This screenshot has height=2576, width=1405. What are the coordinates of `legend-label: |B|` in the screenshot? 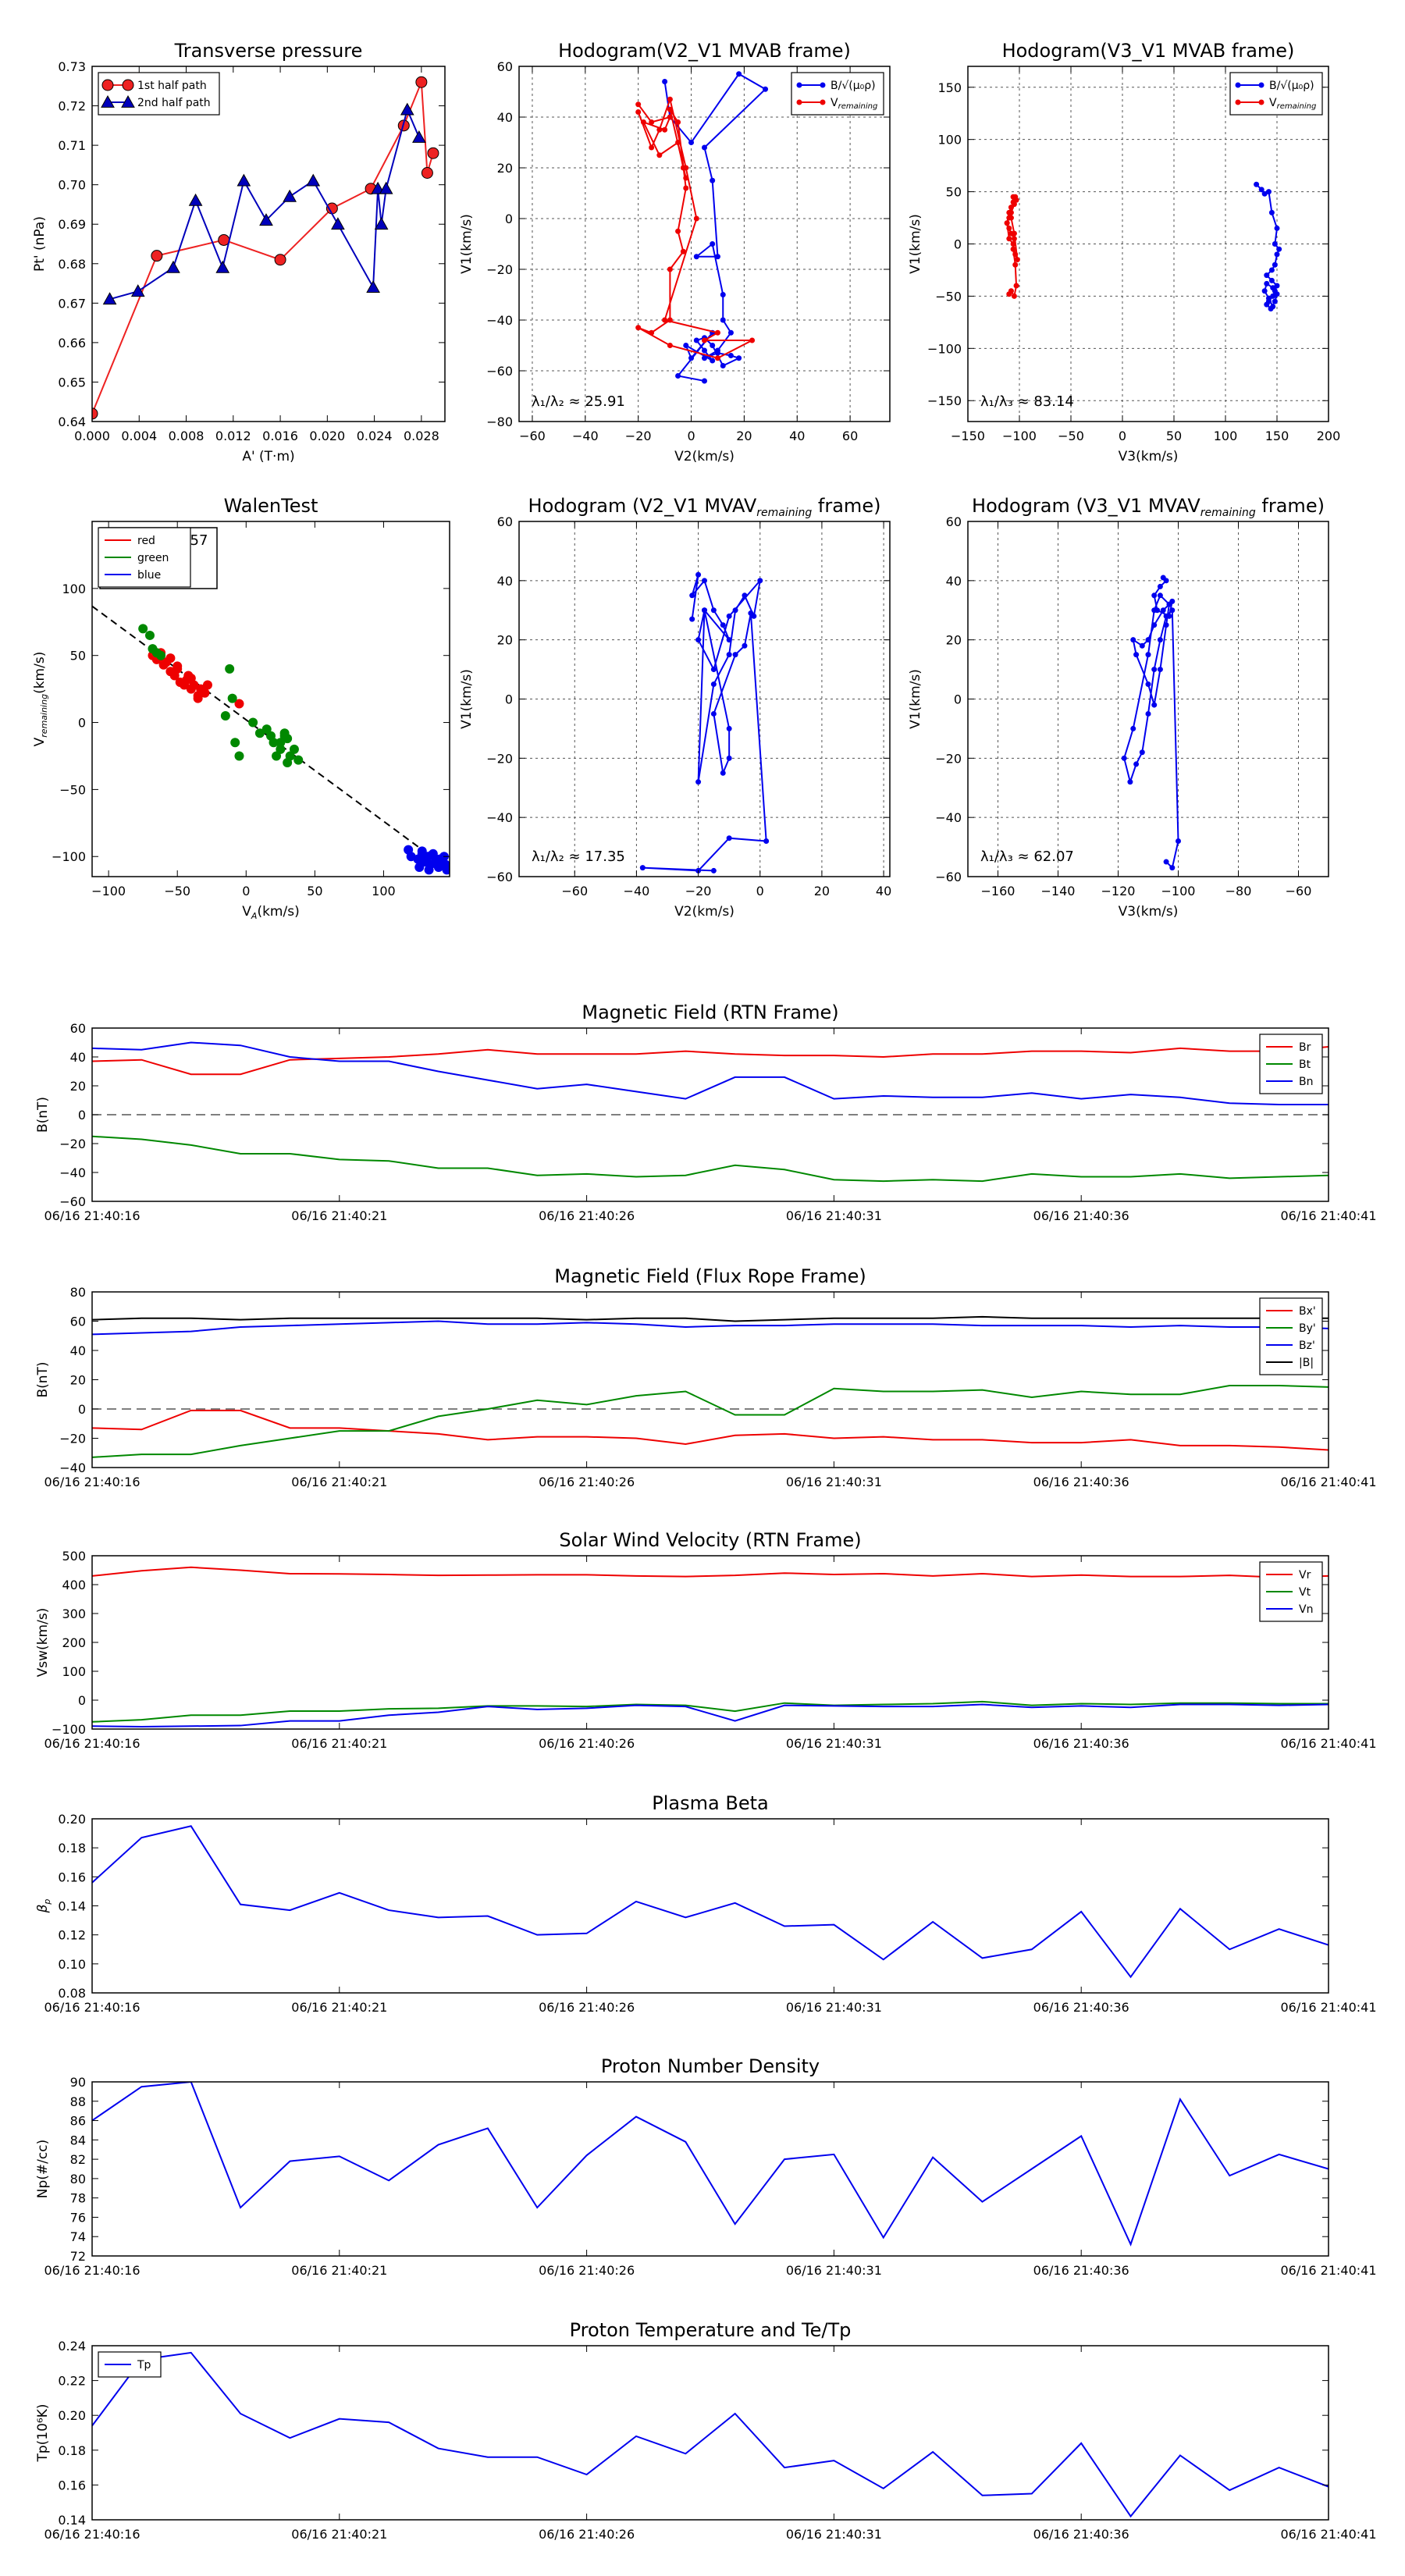 It's located at (1306, 1363).